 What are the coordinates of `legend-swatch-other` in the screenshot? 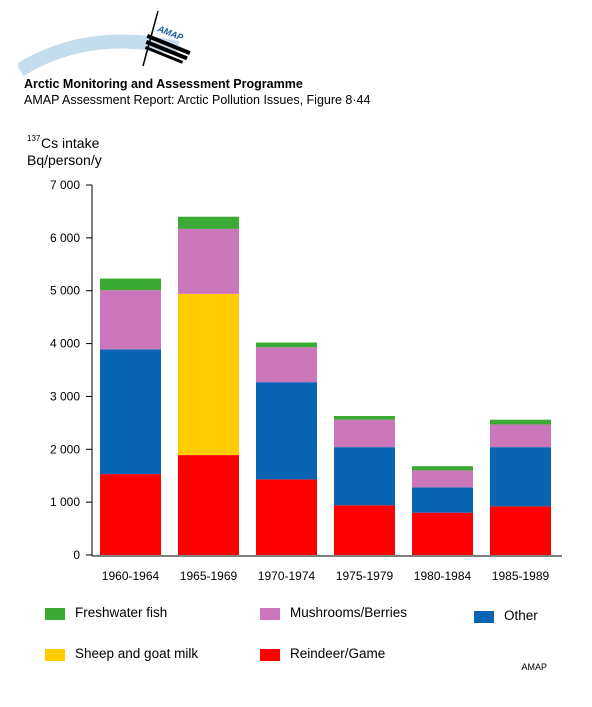 It's located at (484, 617).